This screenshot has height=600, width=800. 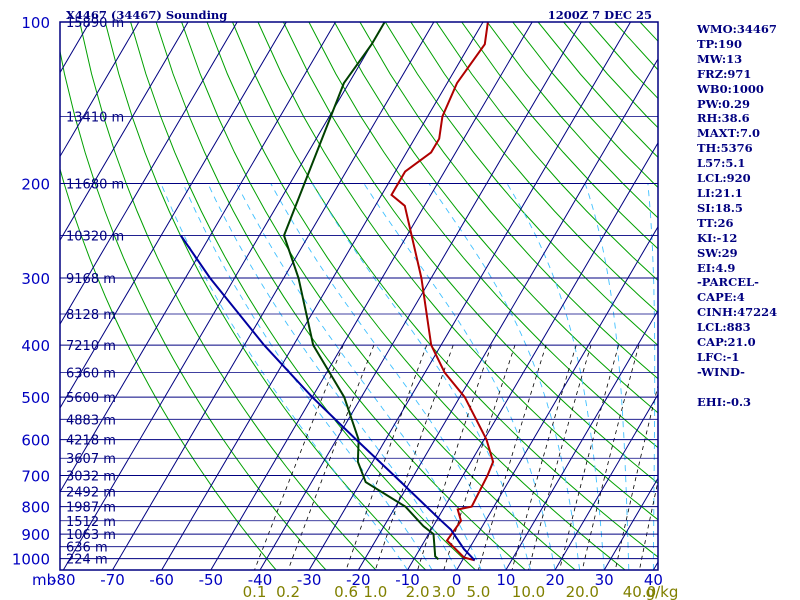 I want to click on height-label: 15890 m, so click(x=95, y=23).